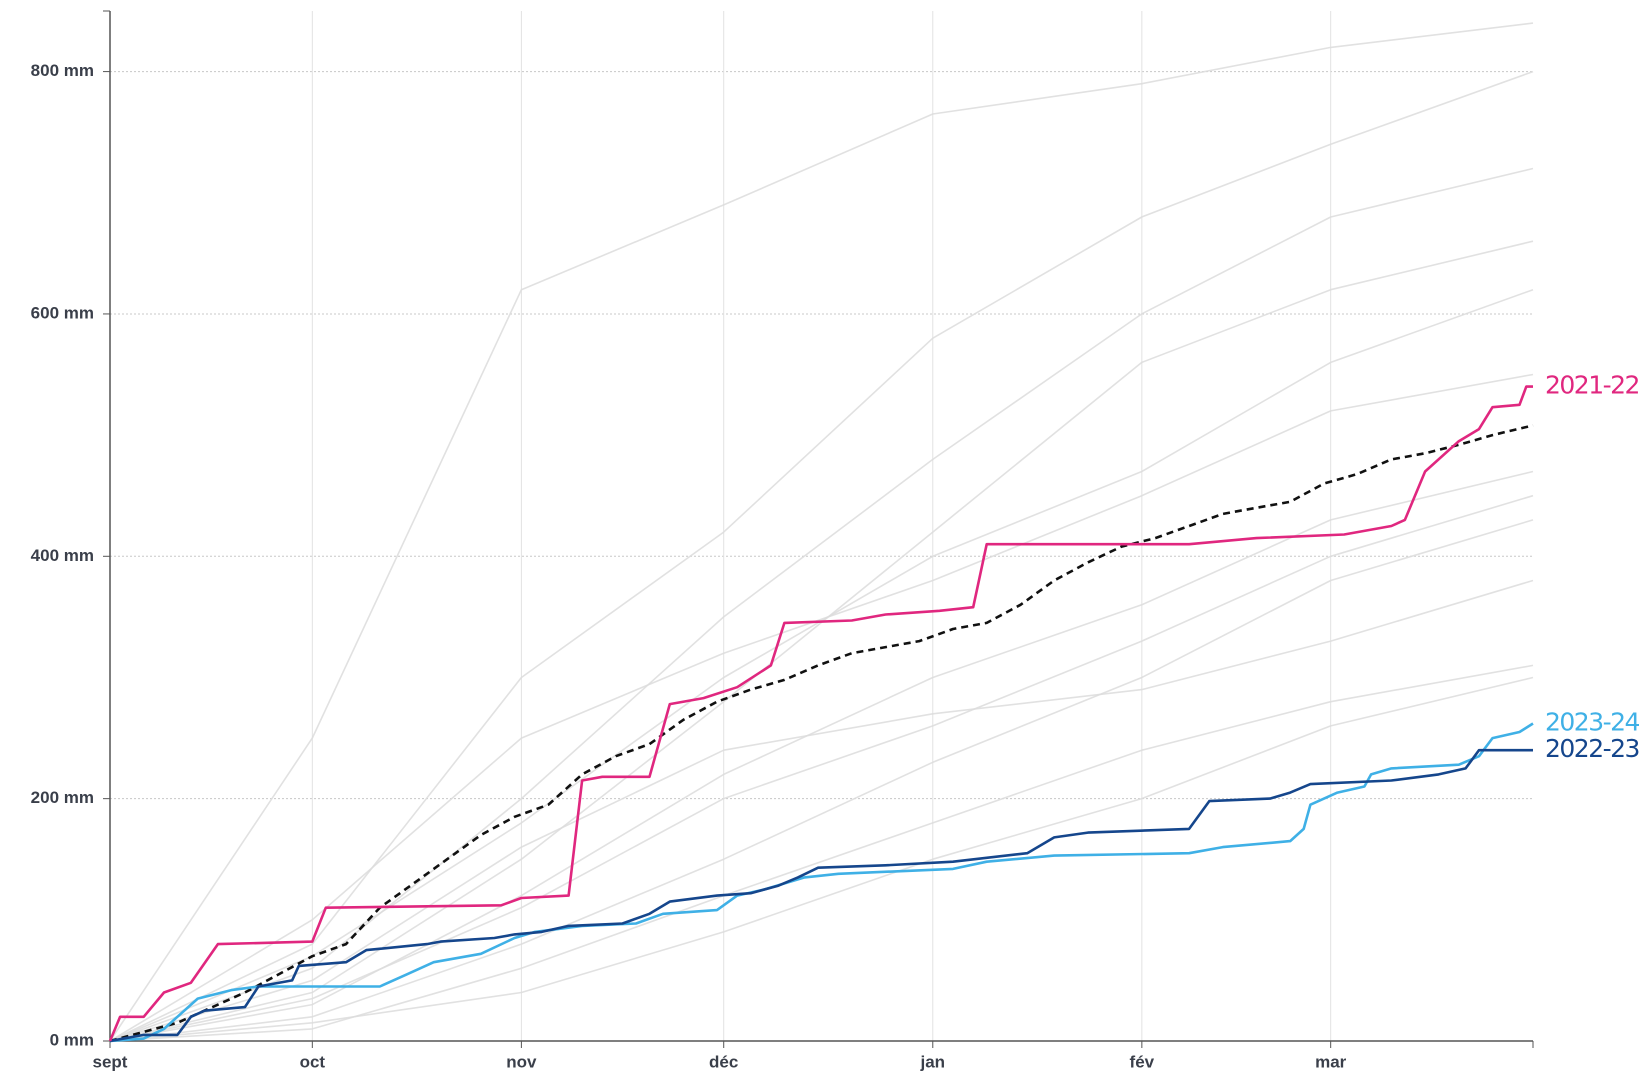 Image resolution: width=1644 pixels, height=1074 pixels. I want to click on x-tick-label: jan, so click(932, 1061).